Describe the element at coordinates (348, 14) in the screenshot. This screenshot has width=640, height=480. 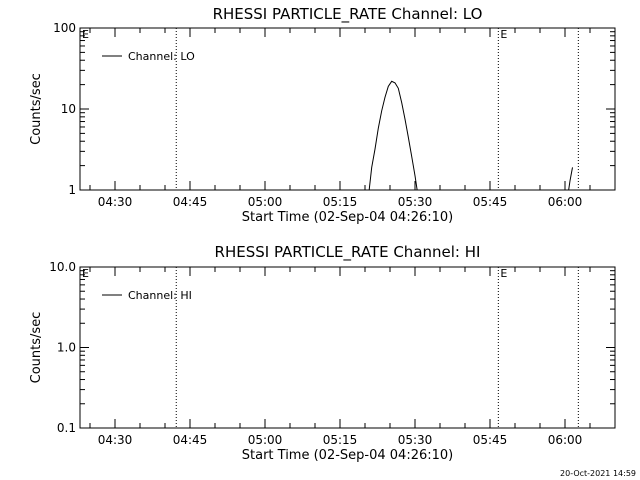
I see `chart-title: RHESSI PARTICLE_RATE Channel: LO` at that location.